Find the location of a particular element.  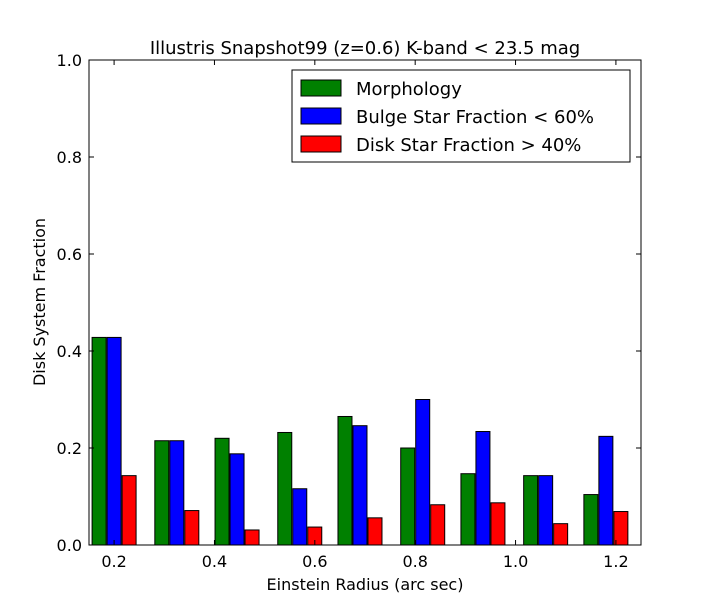

x-tick-label: 0.6 is located at coordinates (314, 561).